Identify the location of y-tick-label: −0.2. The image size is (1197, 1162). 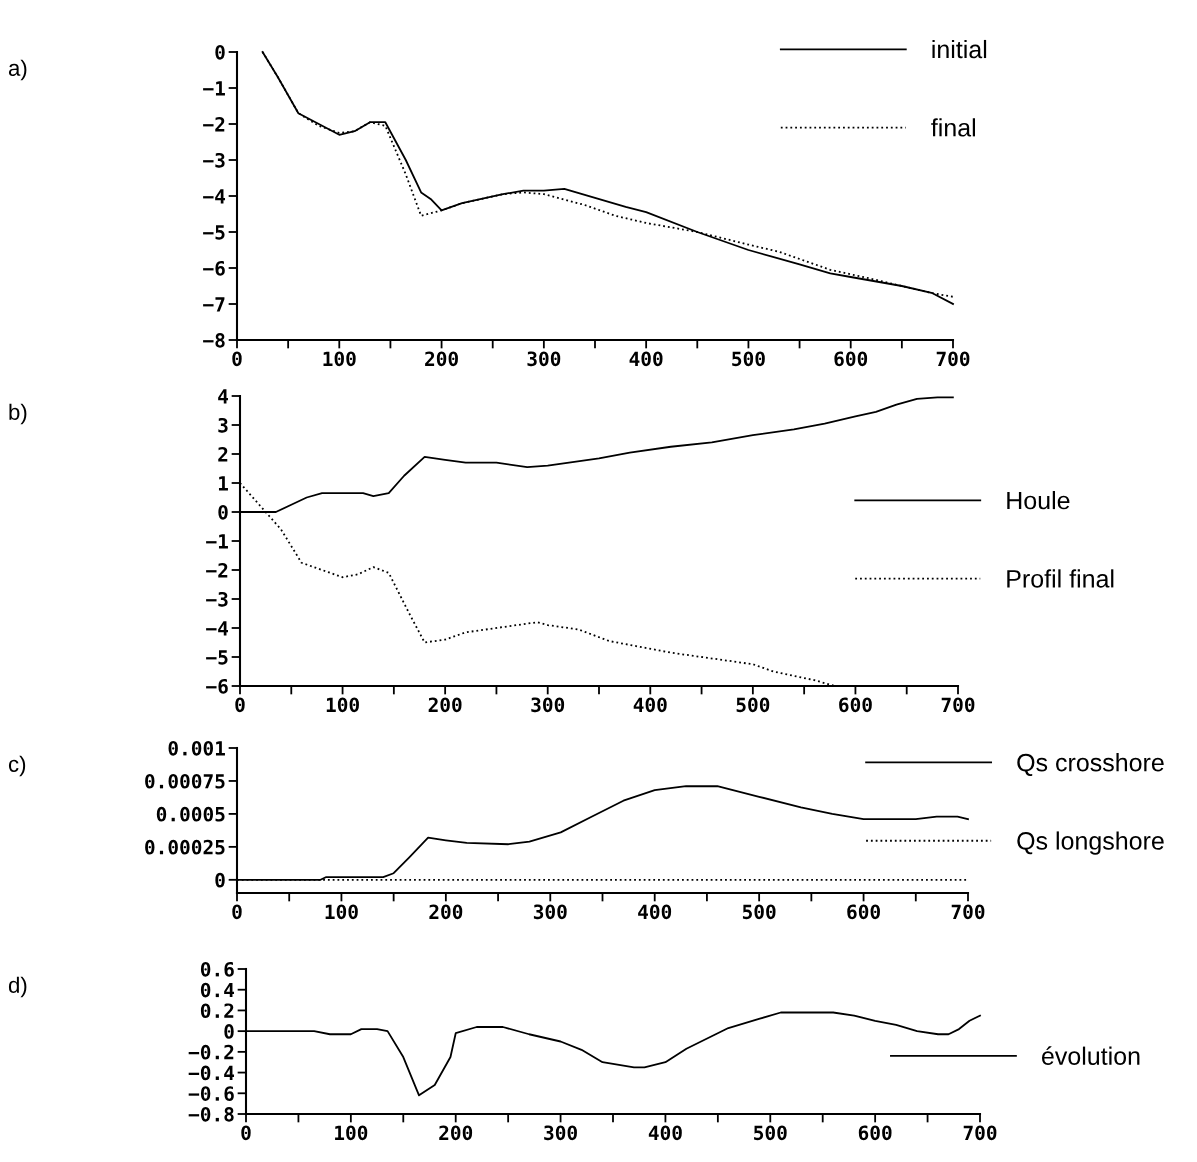
(211, 1052).